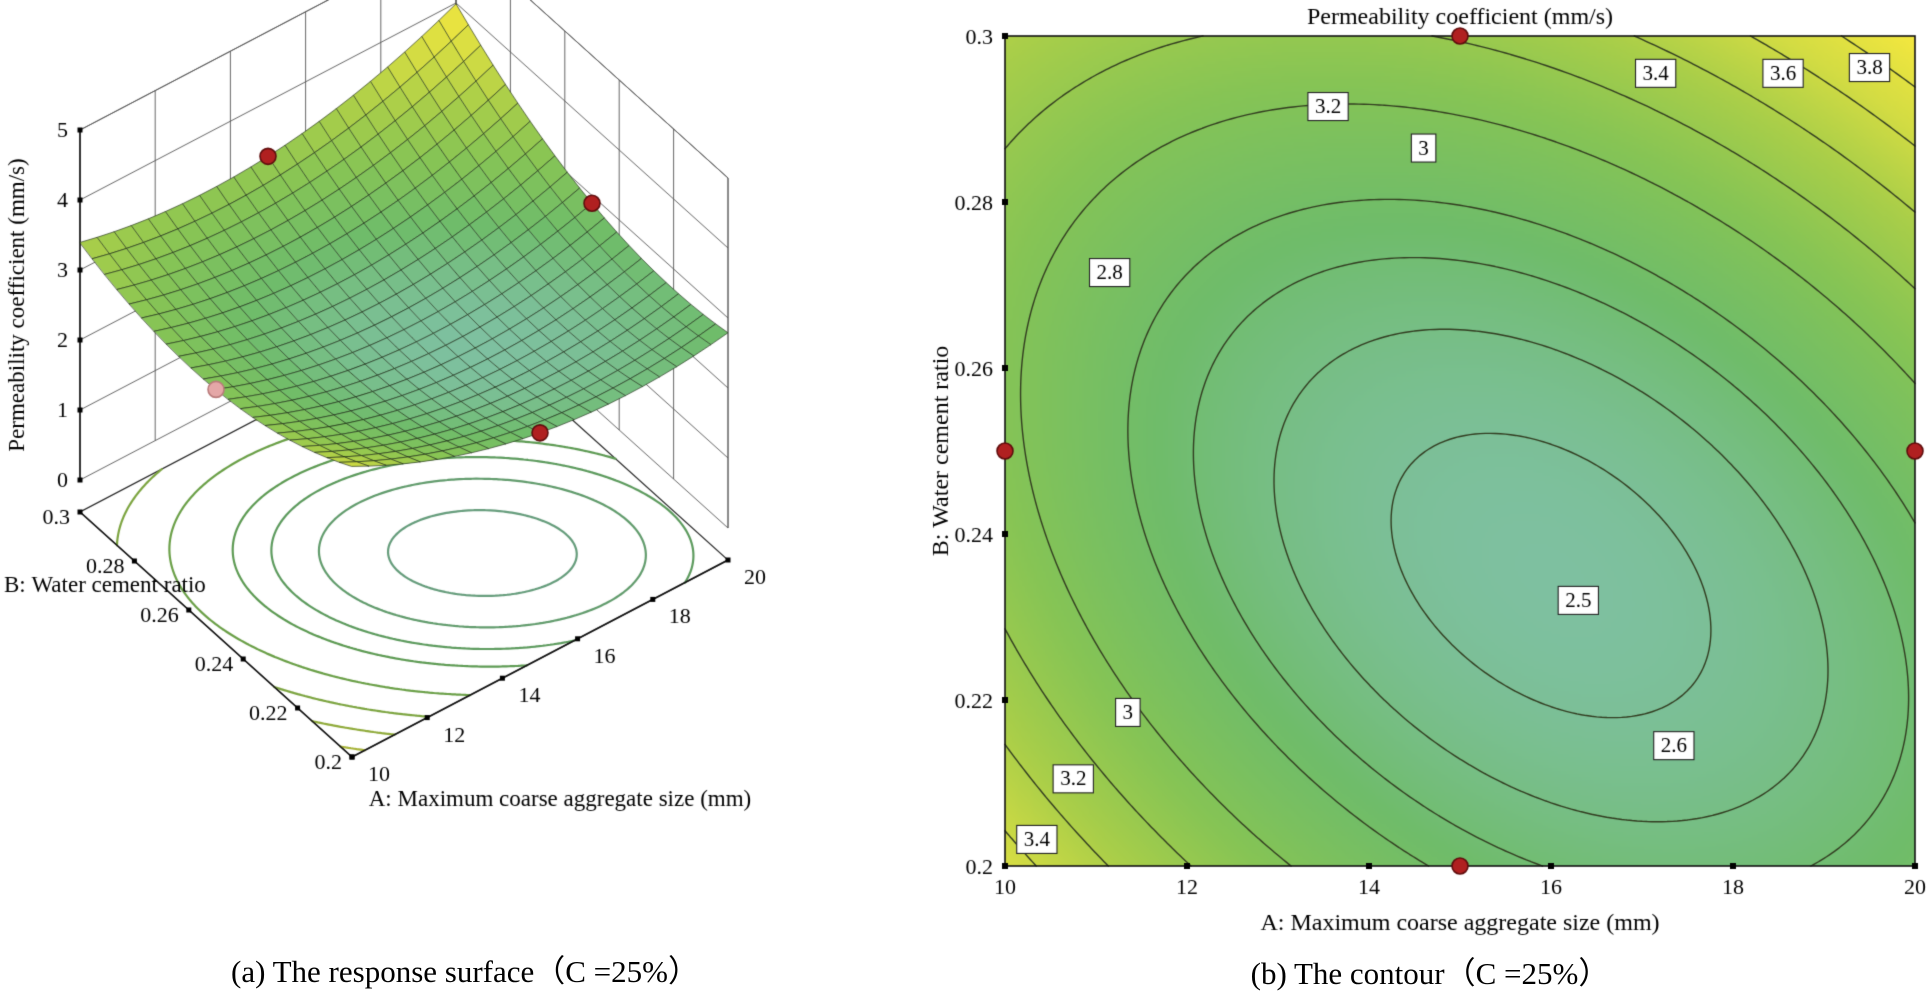 Image resolution: width=1930 pixels, height=997 pixels. I want to click on caption-contour: (b) The contour（C =25%）, so click(1430, 973).